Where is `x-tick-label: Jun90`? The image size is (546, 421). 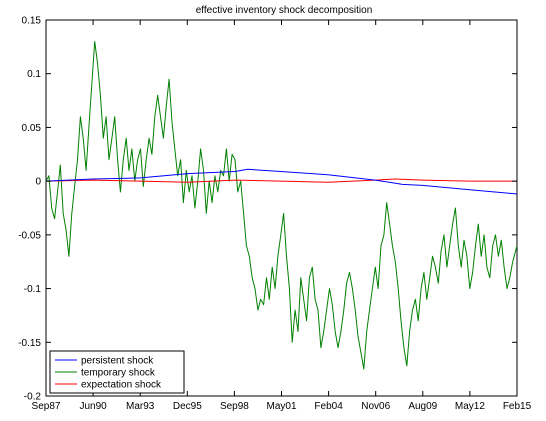 x-tick-label: Jun90 is located at coordinates (93, 406).